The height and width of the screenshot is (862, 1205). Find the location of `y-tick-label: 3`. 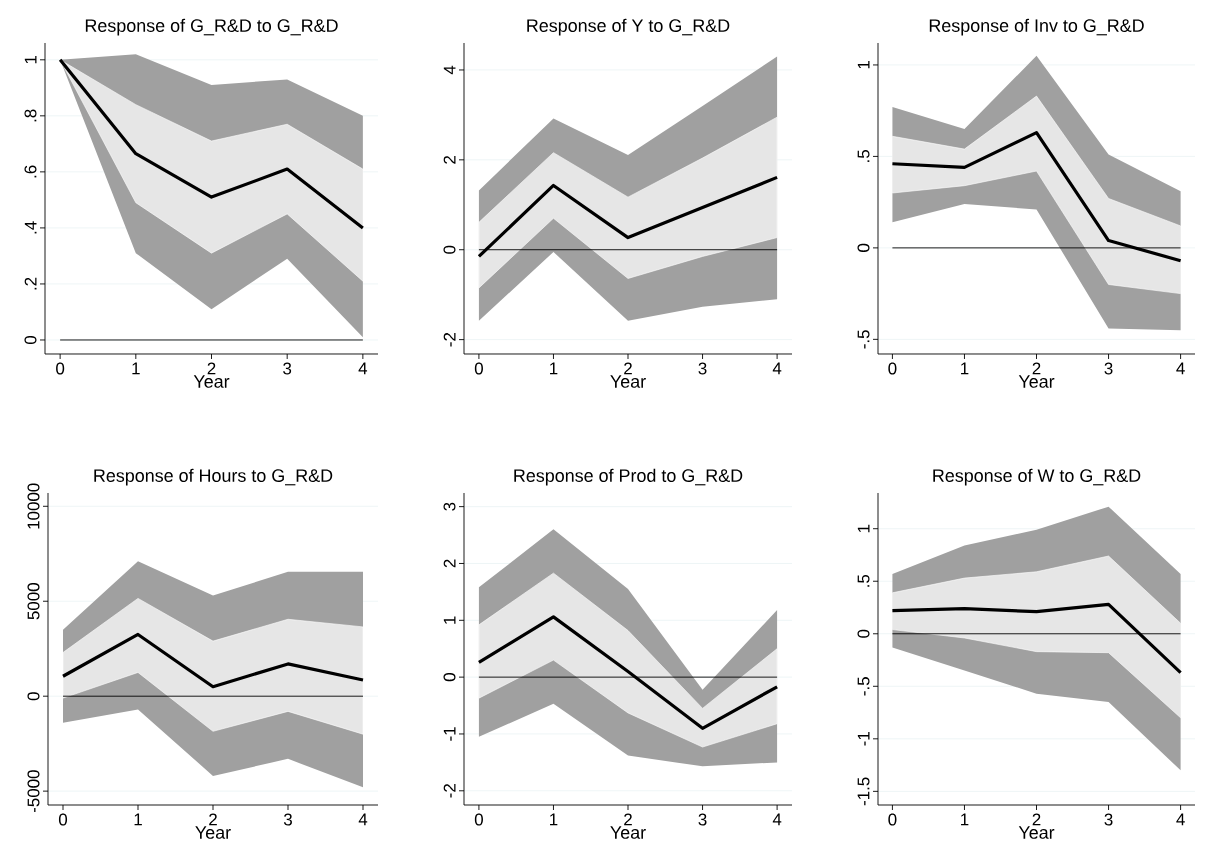

y-tick-label: 3 is located at coordinates (449, 506).